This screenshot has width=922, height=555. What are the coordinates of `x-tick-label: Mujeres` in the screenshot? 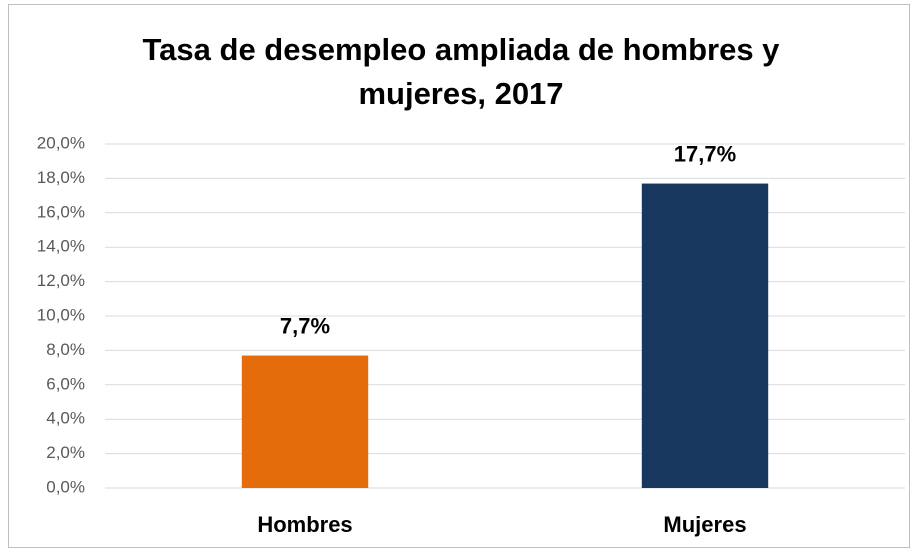 It's located at (704, 524).